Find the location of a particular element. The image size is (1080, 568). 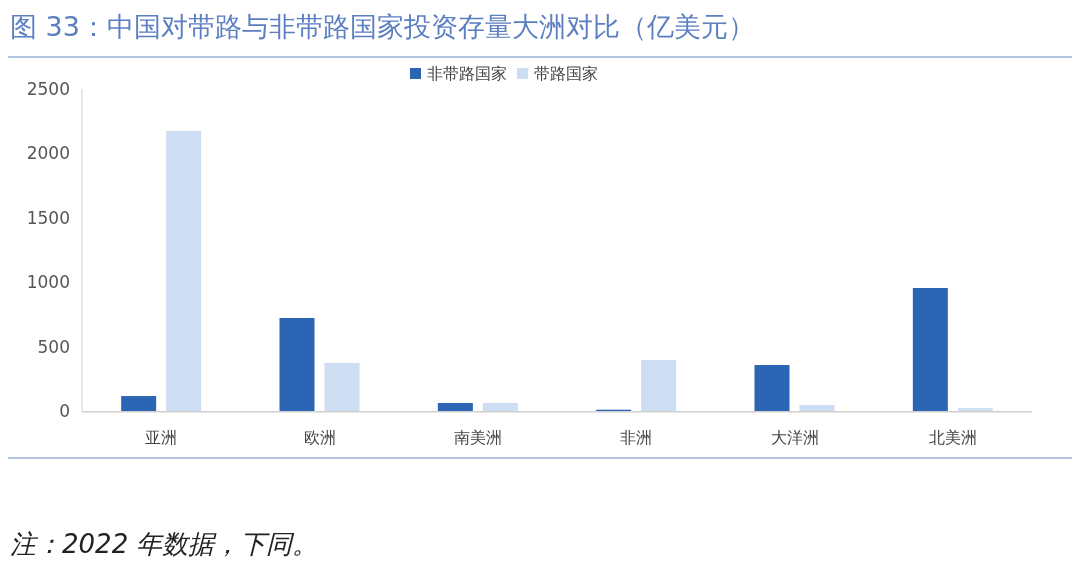

y-tick-label: 2000 is located at coordinates (48, 153).